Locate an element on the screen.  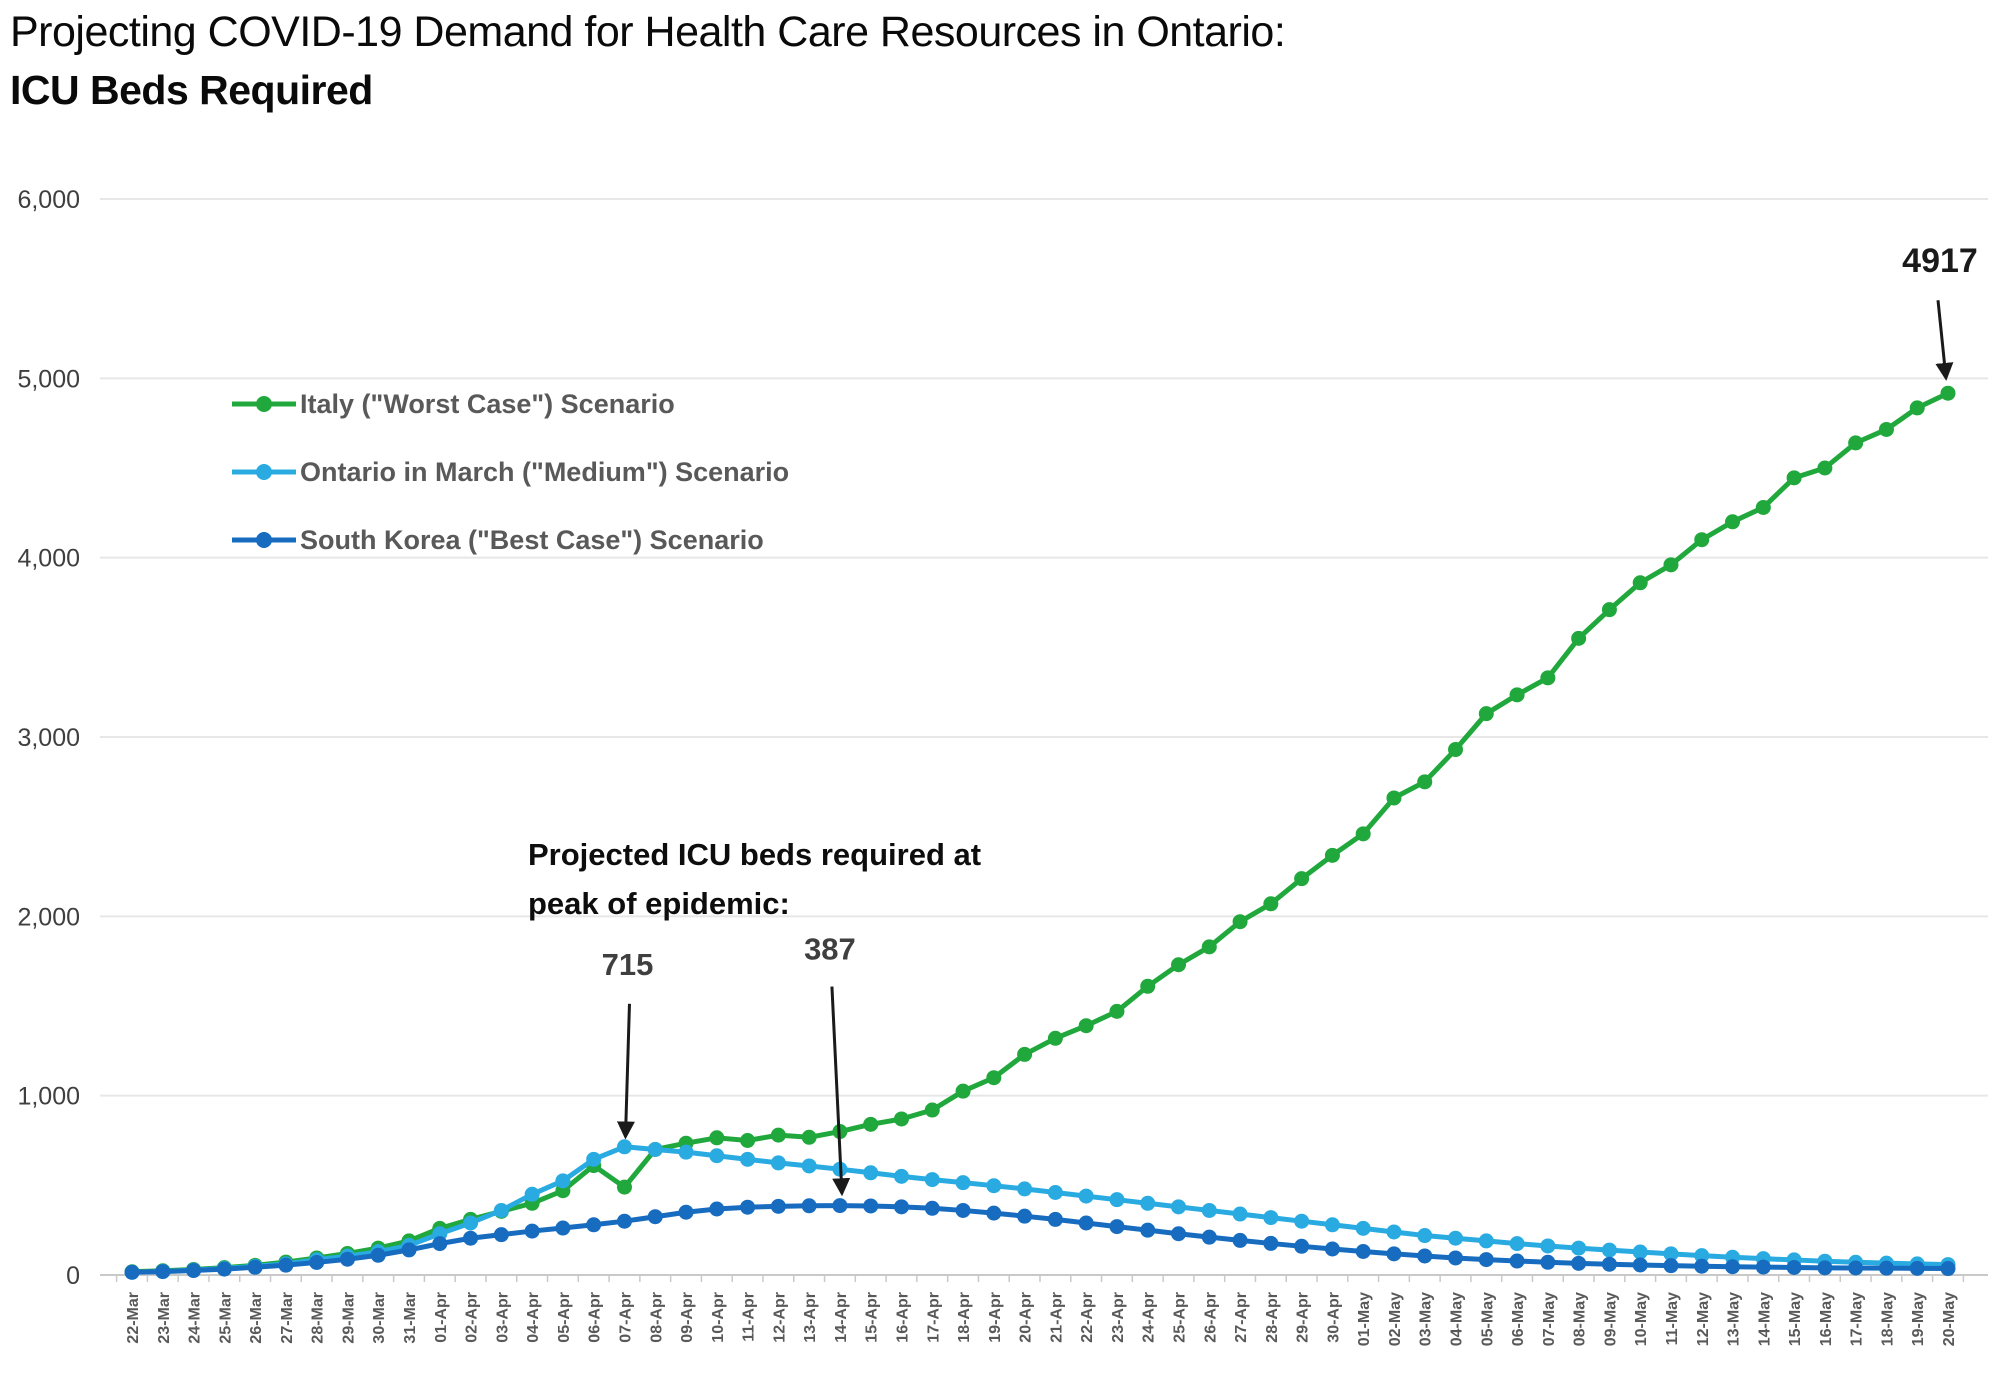
chart-title-line2: ICU Beds Required is located at coordinates (191, 90).